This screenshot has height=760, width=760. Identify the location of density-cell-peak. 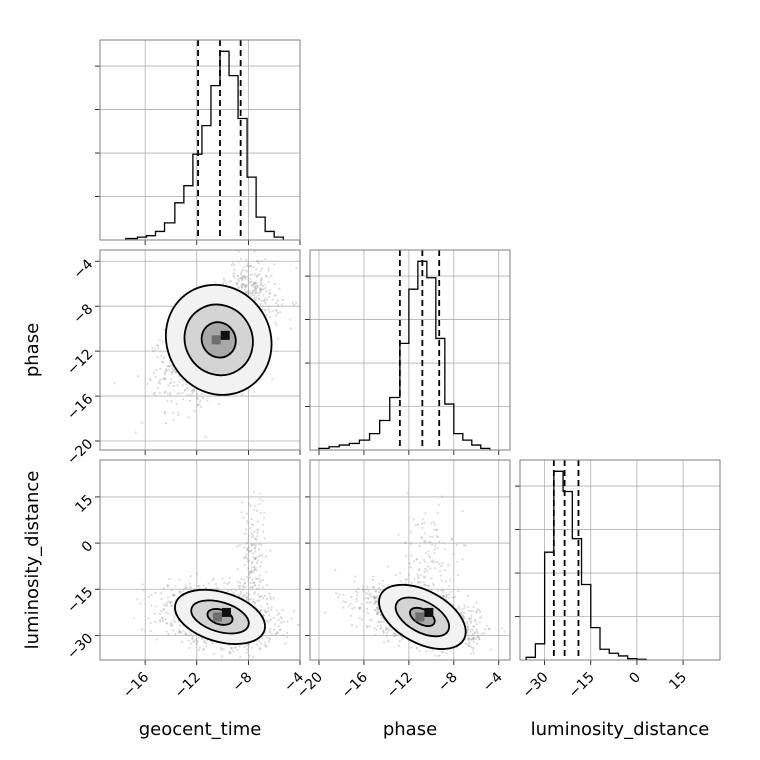
(226, 612).